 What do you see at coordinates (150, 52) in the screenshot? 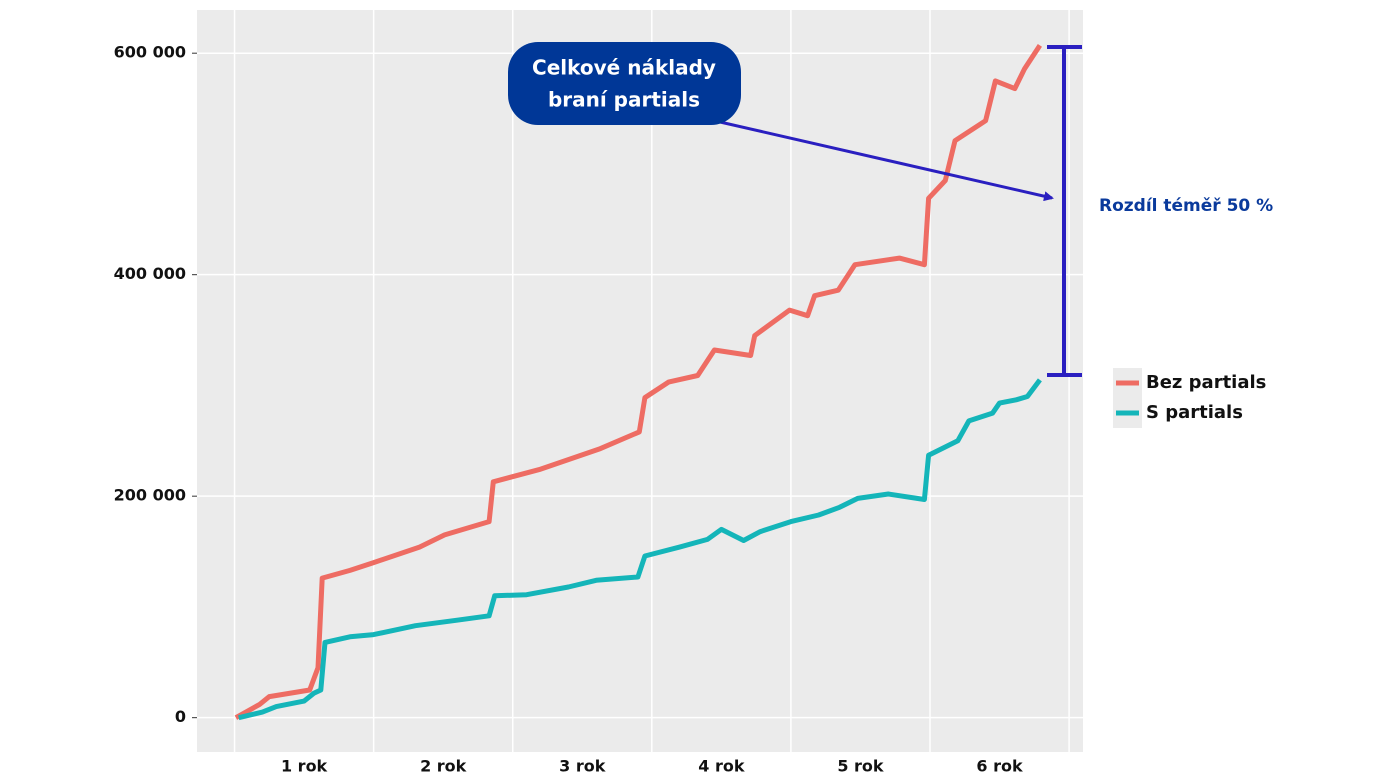
I see `y-tick-label: 600 000` at bounding box center [150, 52].